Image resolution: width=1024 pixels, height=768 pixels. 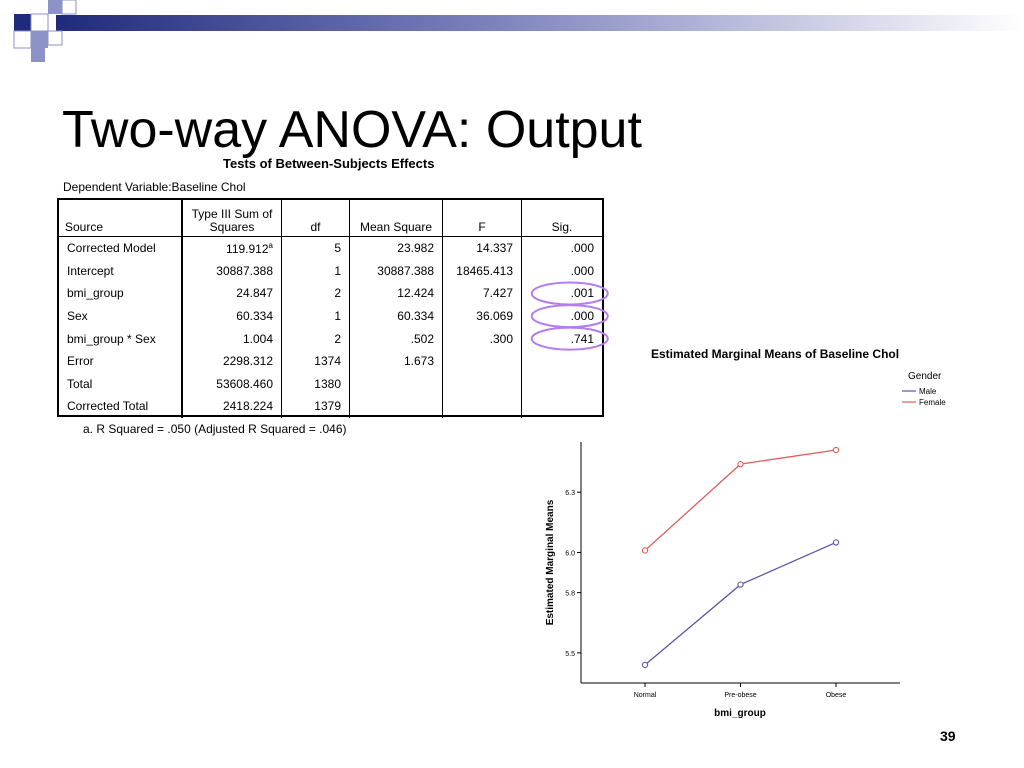 I want to click on cell-df: 1379, so click(x=315, y=406).